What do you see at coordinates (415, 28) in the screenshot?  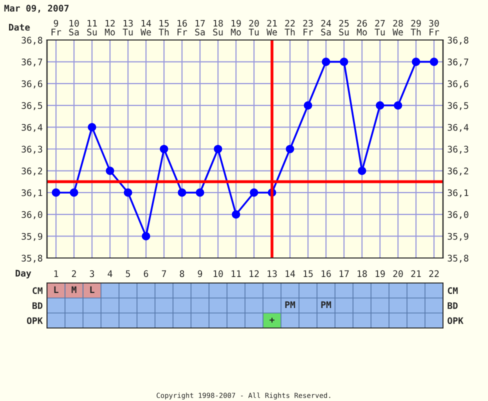 I see `x-tick-label: 29 Th` at bounding box center [415, 28].